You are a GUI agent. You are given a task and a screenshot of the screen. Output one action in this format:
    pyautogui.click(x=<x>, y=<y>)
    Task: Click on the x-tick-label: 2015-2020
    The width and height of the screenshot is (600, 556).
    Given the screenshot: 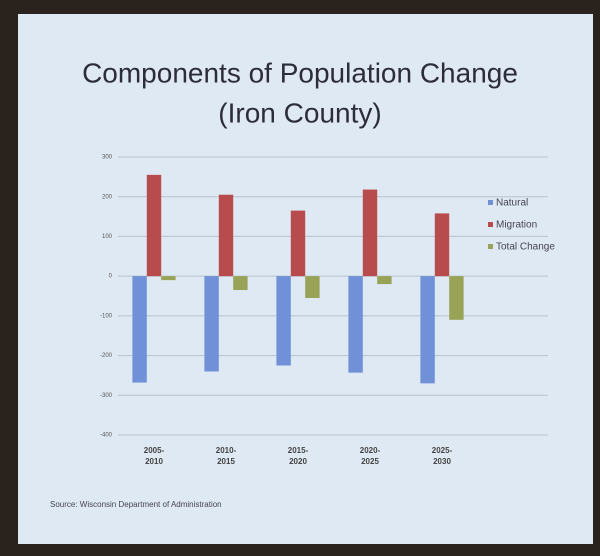 What is the action you would take?
    pyautogui.click(x=298, y=456)
    